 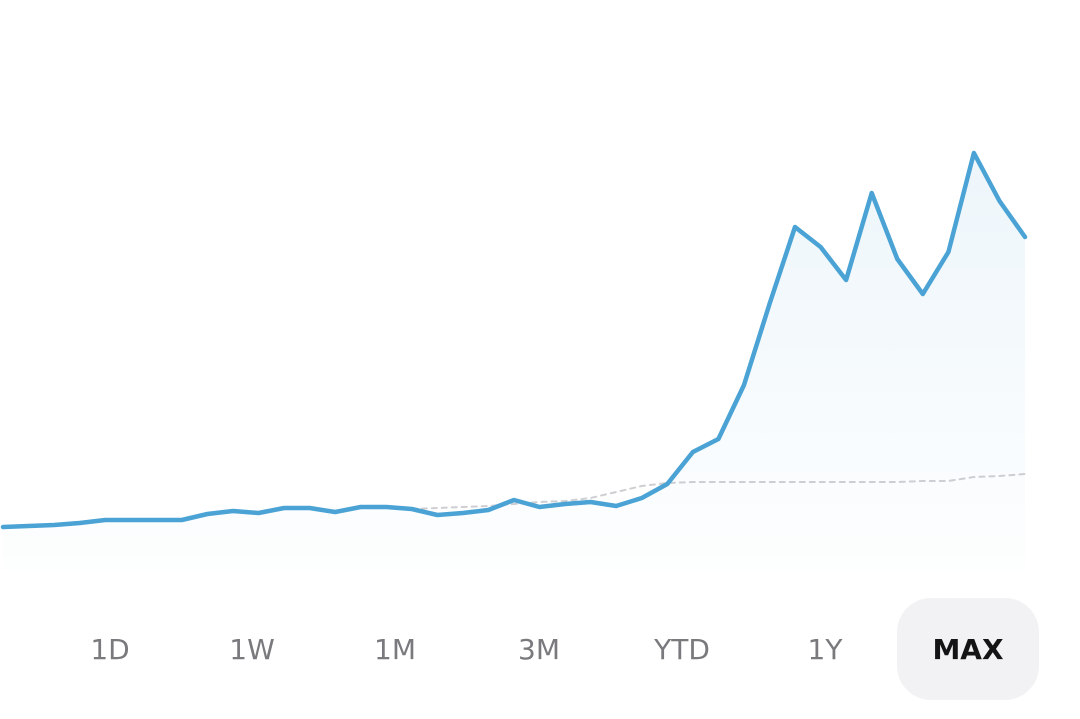 I want to click on selected-button-bg, so click(x=968, y=649).